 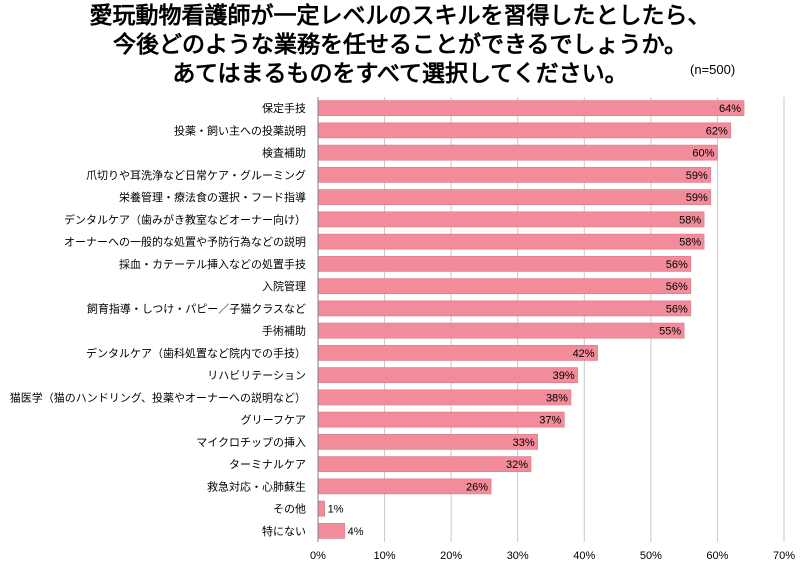 I want to click on x-tick-label: 30%, so click(x=518, y=556).